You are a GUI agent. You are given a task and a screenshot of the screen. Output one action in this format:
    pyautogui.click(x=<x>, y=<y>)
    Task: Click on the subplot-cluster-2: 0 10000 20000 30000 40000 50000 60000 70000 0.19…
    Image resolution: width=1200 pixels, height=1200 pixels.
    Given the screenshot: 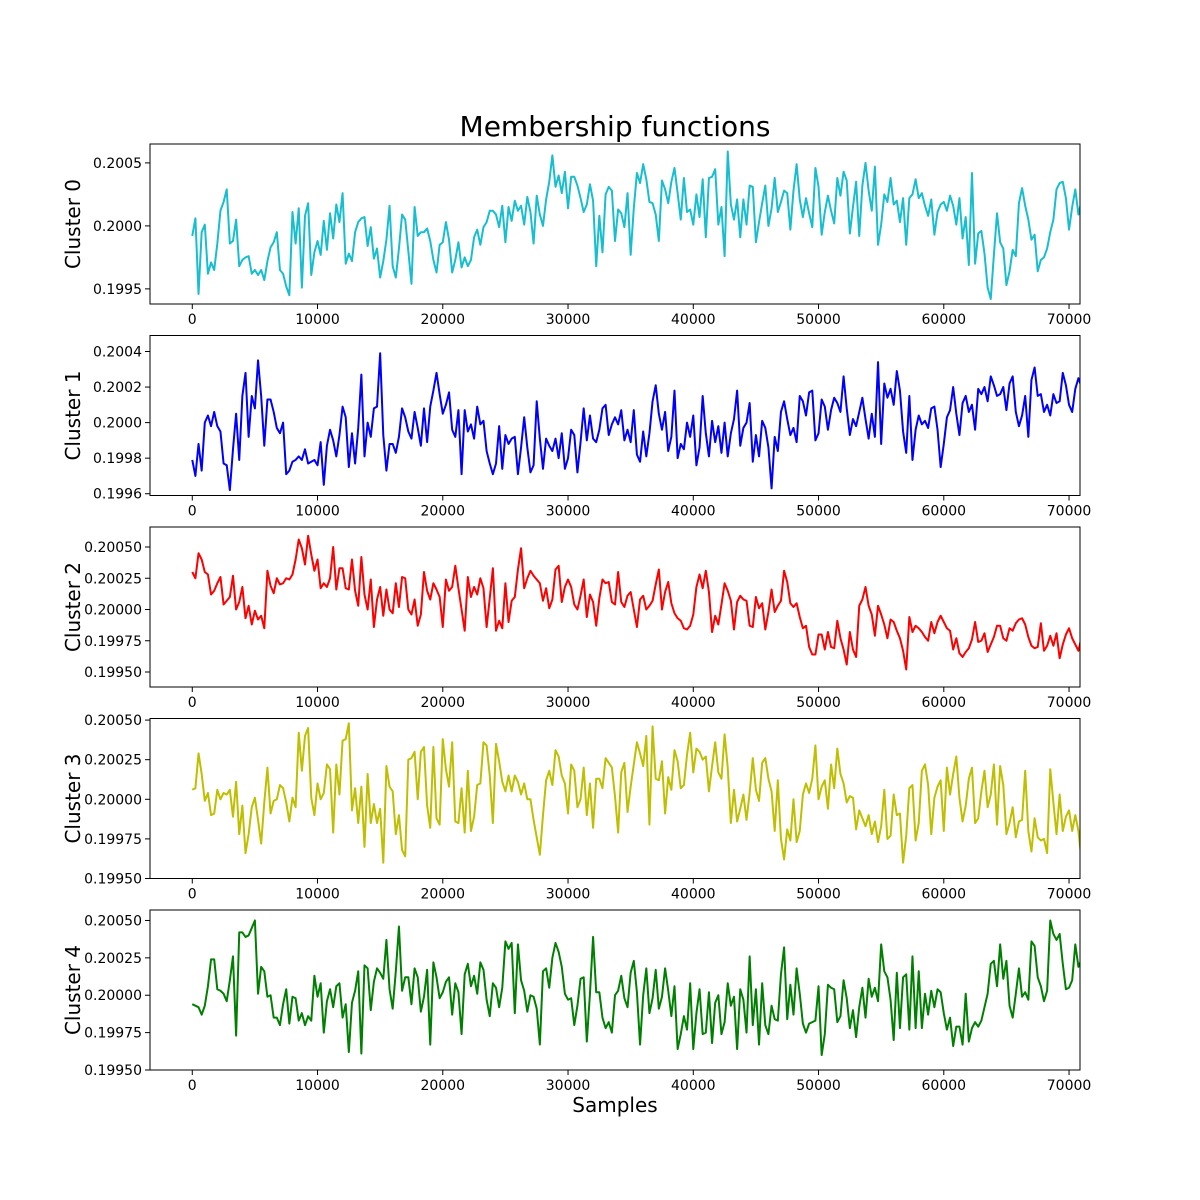 What is the action you would take?
    pyautogui.click(x=576, y=618)
    